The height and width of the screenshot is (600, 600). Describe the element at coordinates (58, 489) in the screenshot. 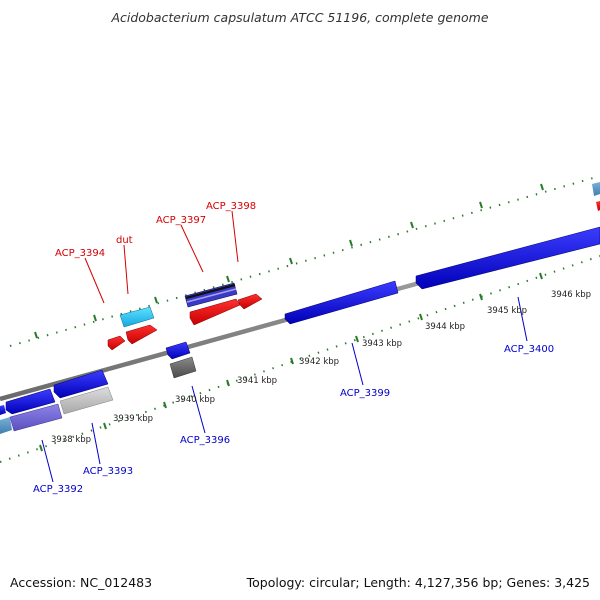

I see `gene-label-acp3392: ACP_3392` at that location.